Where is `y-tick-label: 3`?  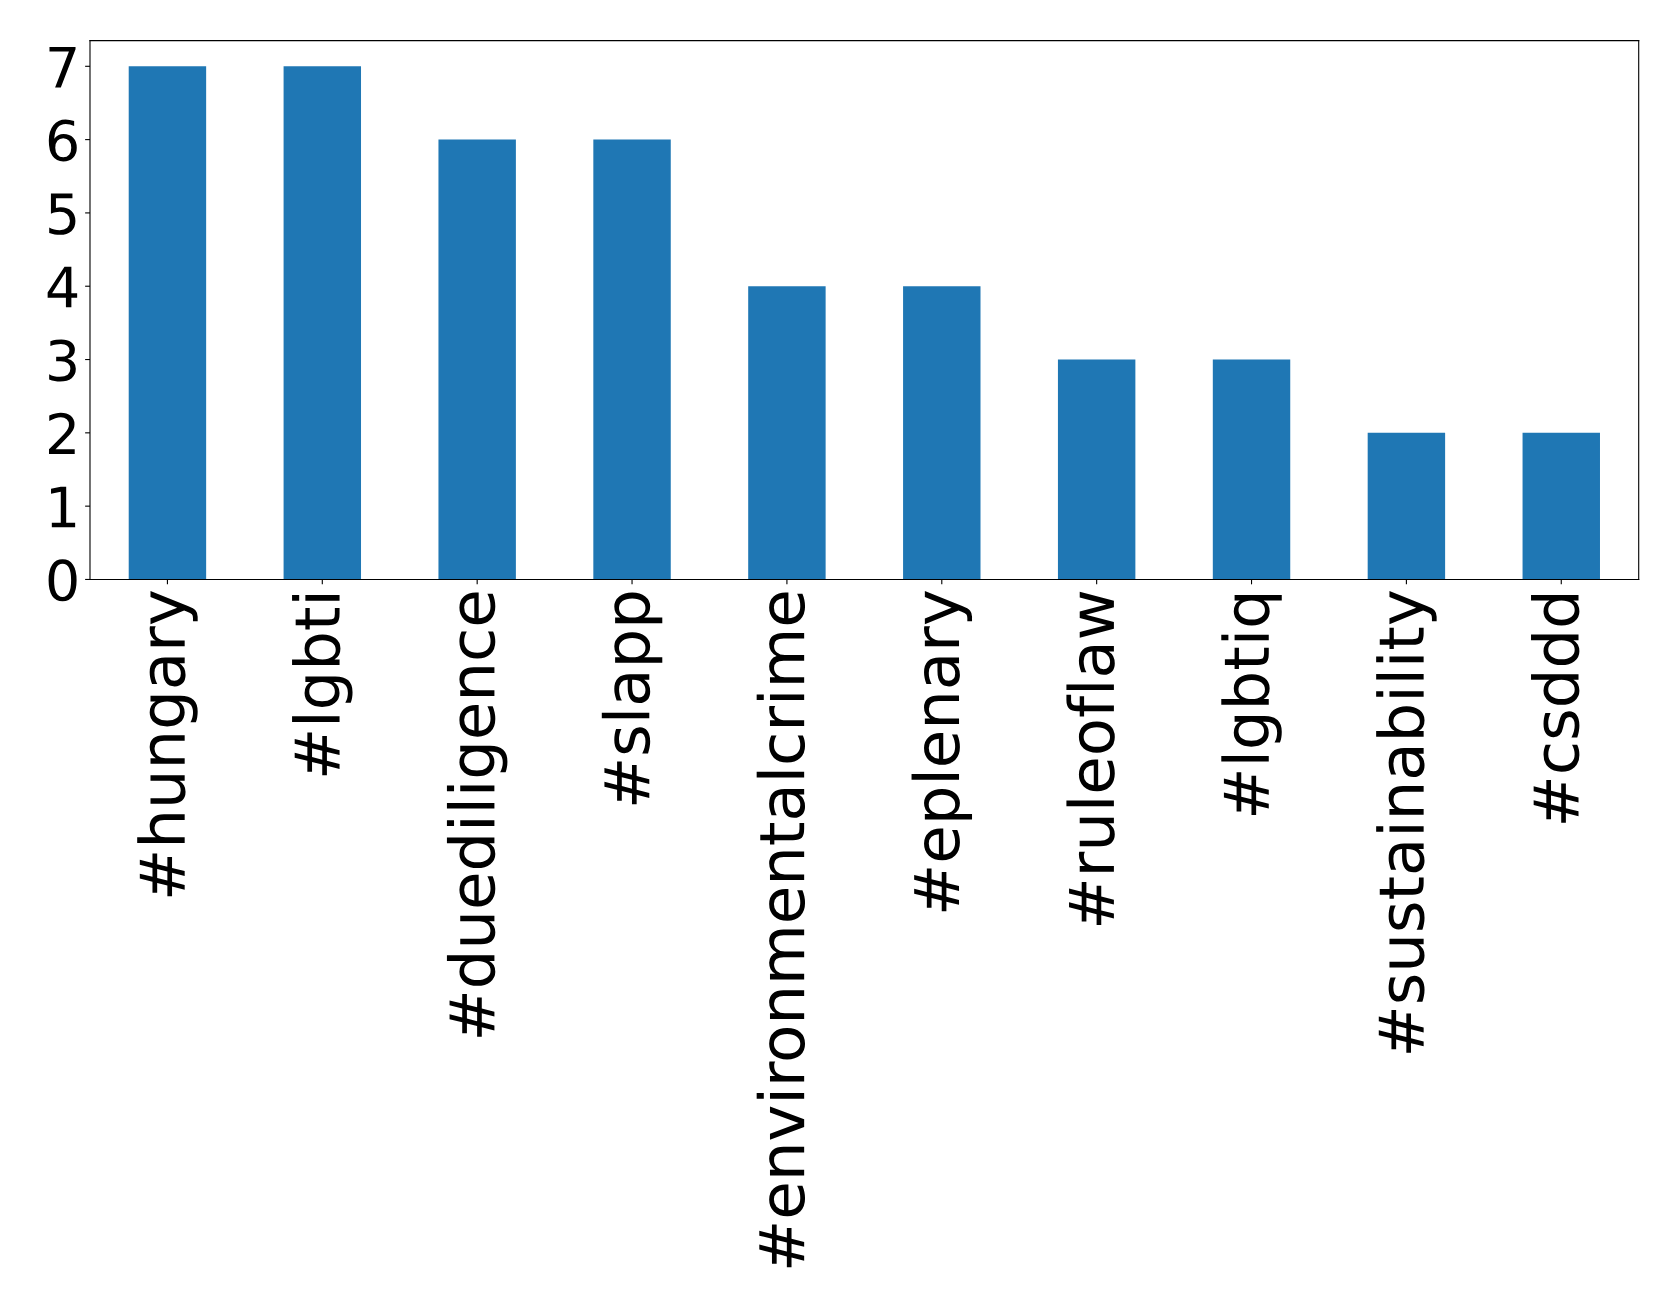 y-tick-label: 3 is located at coordinates (62, 360).